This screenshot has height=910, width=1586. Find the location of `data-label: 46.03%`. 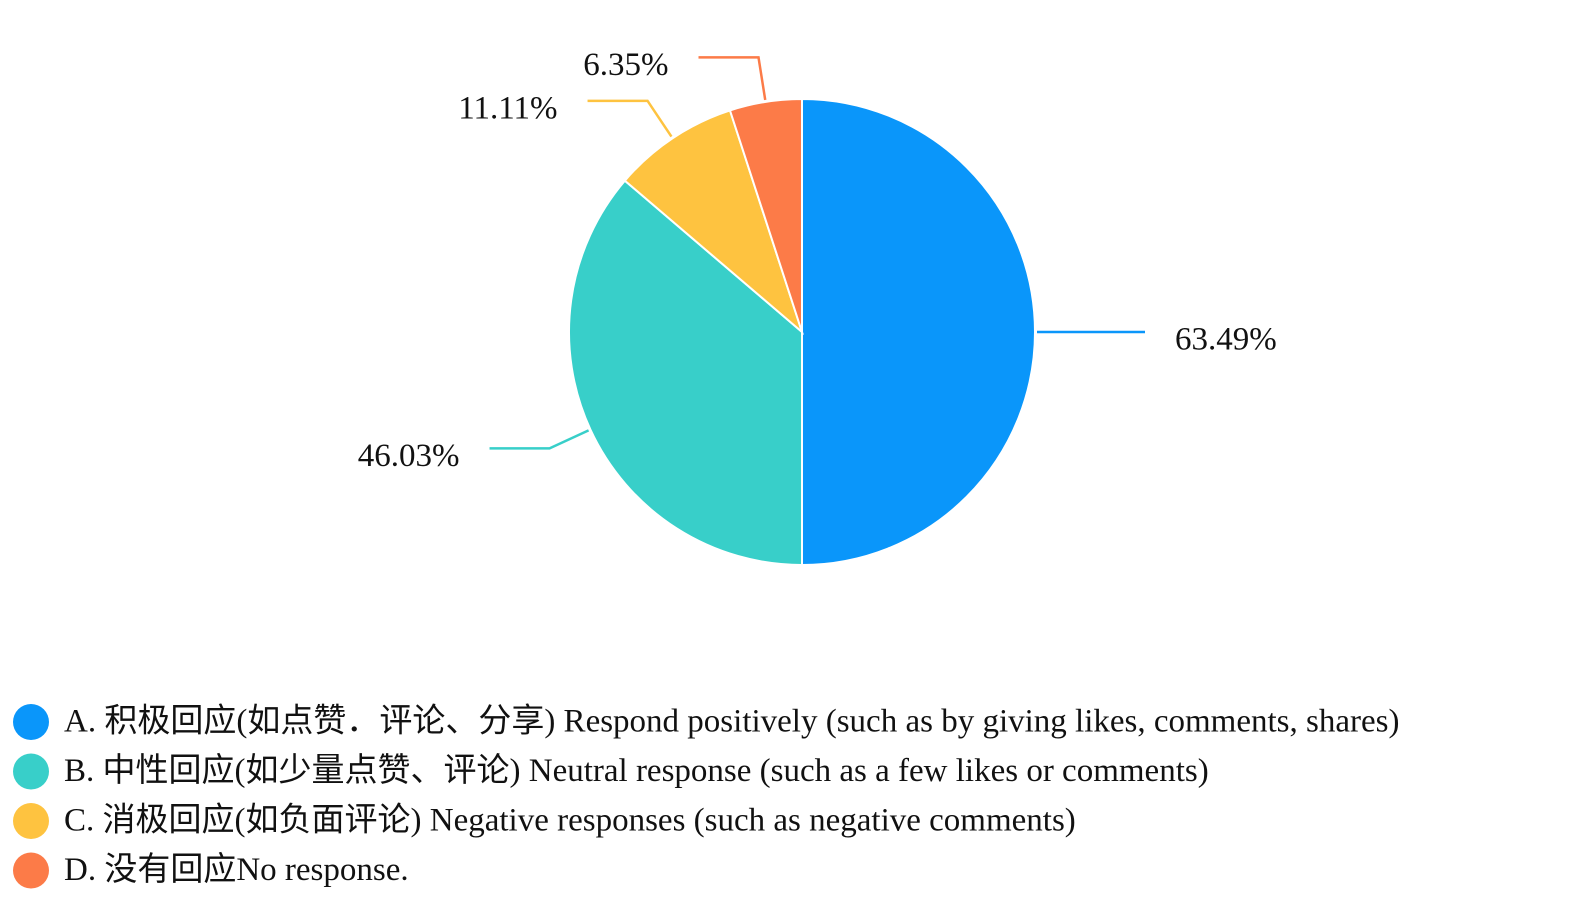

data-label: 46.03% is located at coordinates (409, 456).